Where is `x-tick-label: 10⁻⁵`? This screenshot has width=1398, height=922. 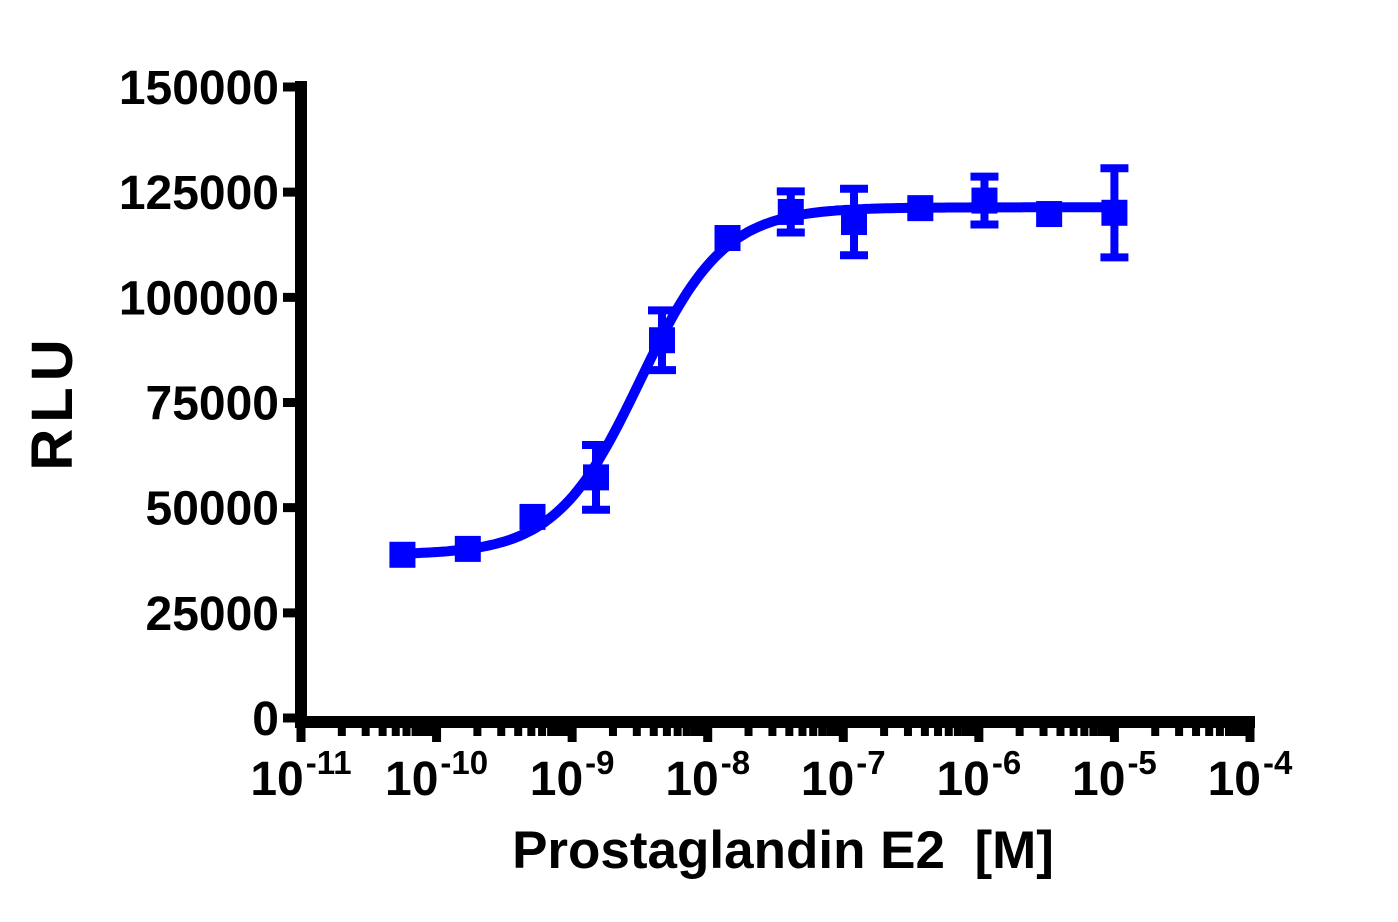 x-tick-label: 10⁻⁵ is located at coordinates (1114, 775).